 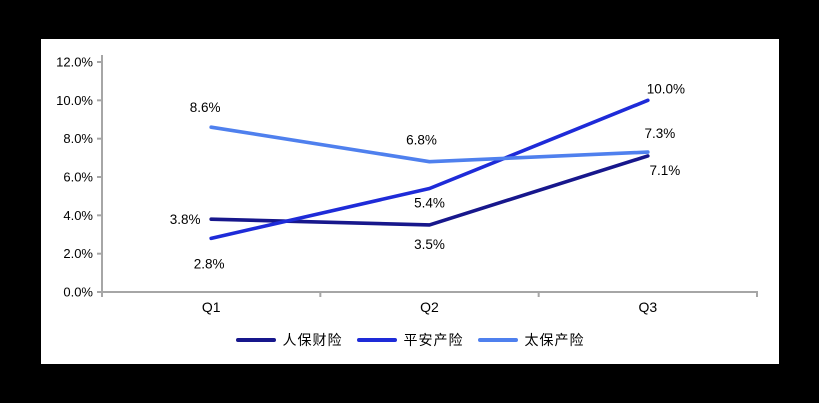 I want to click on data-label: 6.8%, so click(x=421, y=140).